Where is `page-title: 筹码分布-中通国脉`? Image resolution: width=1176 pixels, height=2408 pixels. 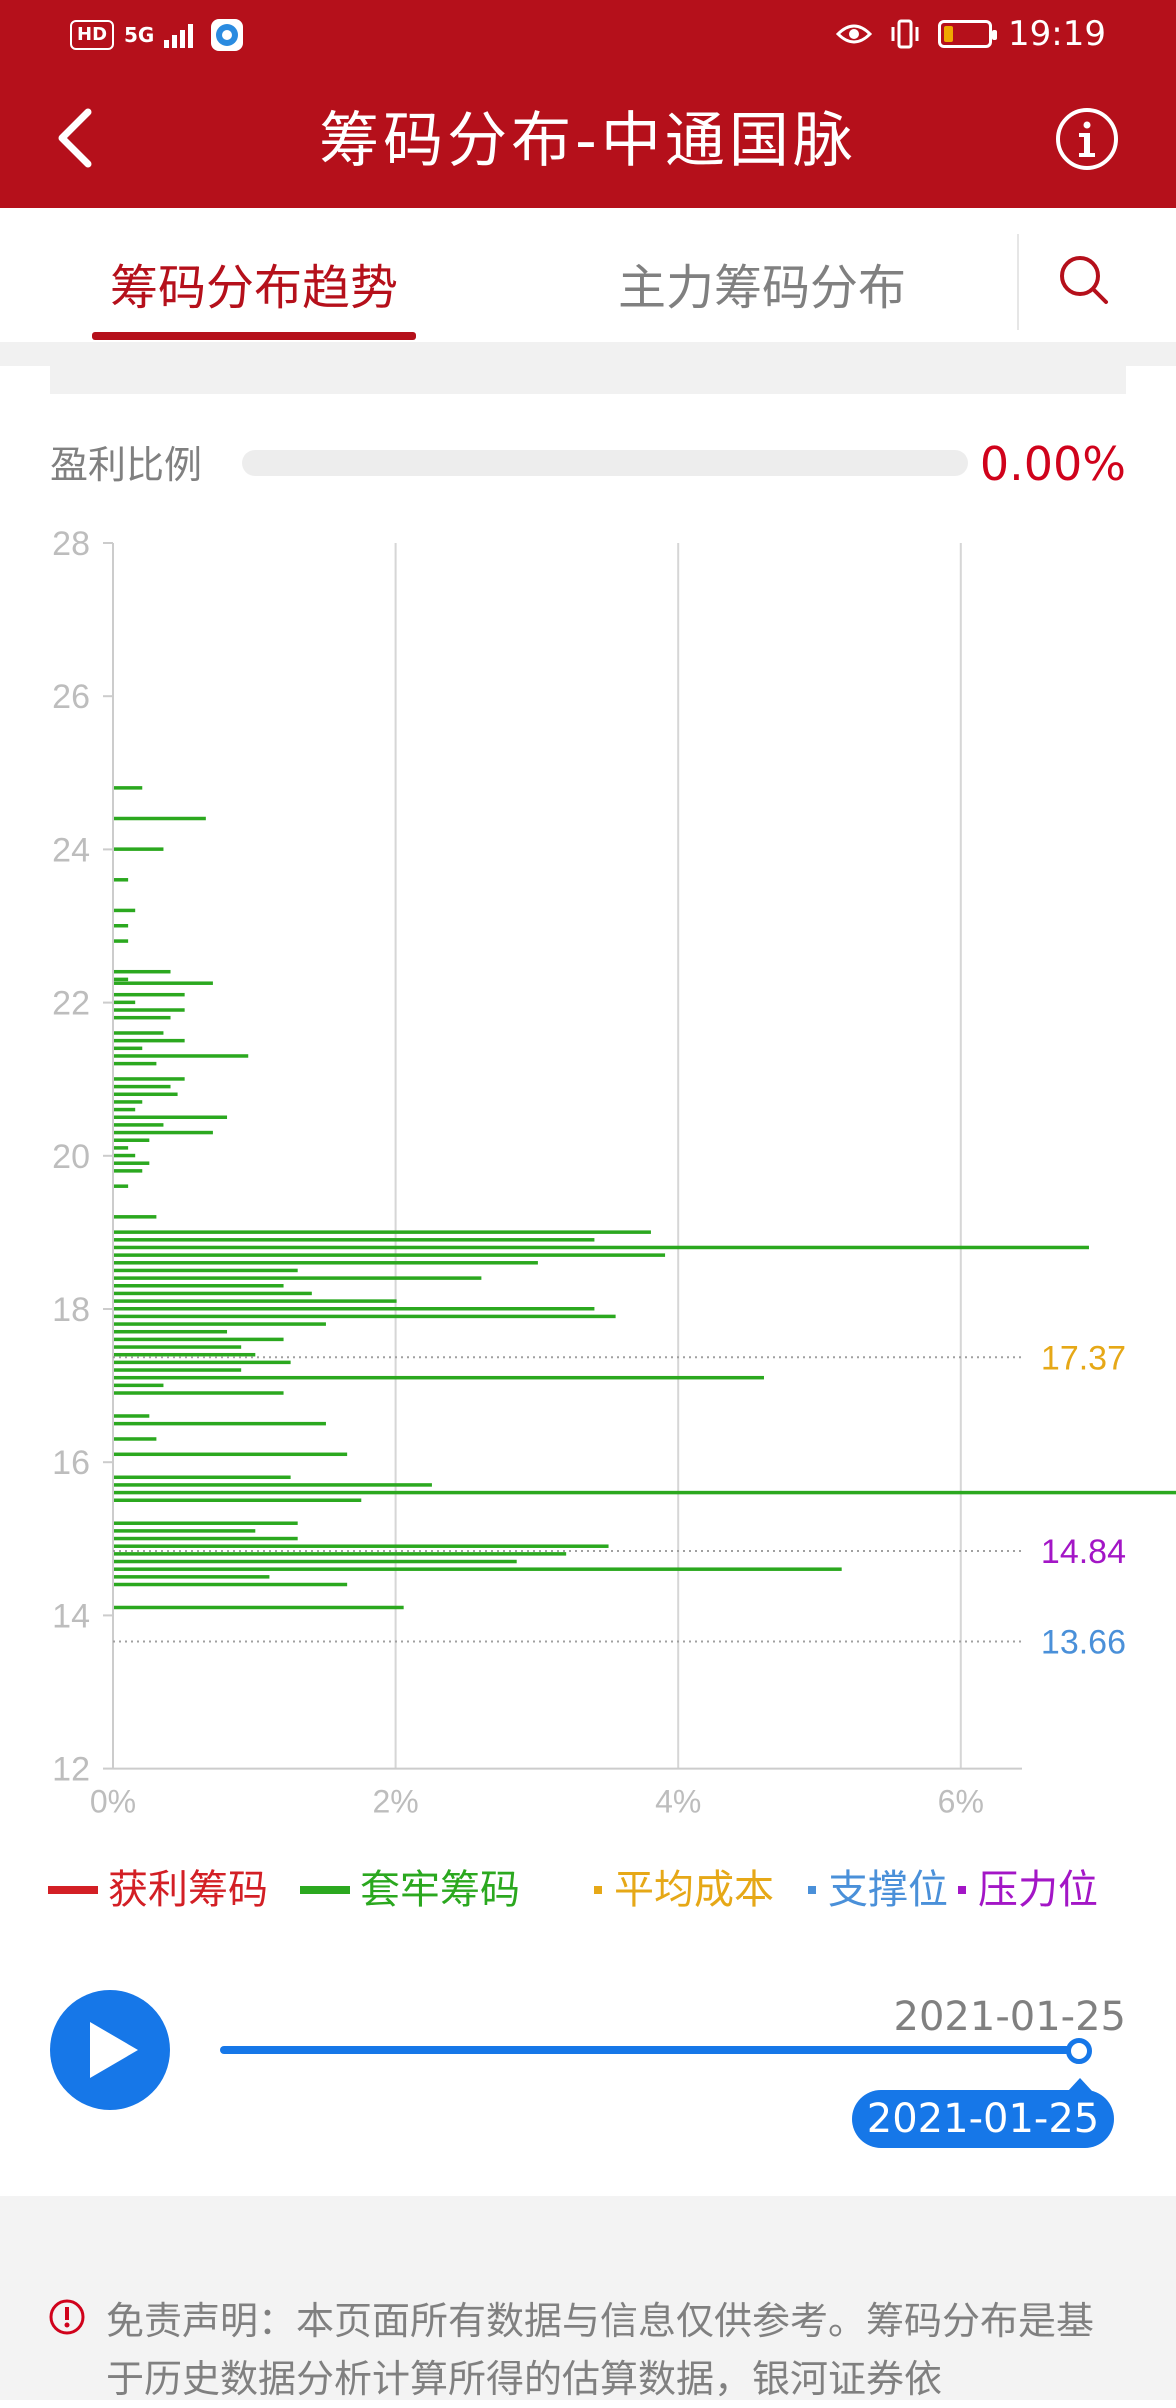
page-title: 筹码分布-中通国脉 is located at coordinates (588, 141).